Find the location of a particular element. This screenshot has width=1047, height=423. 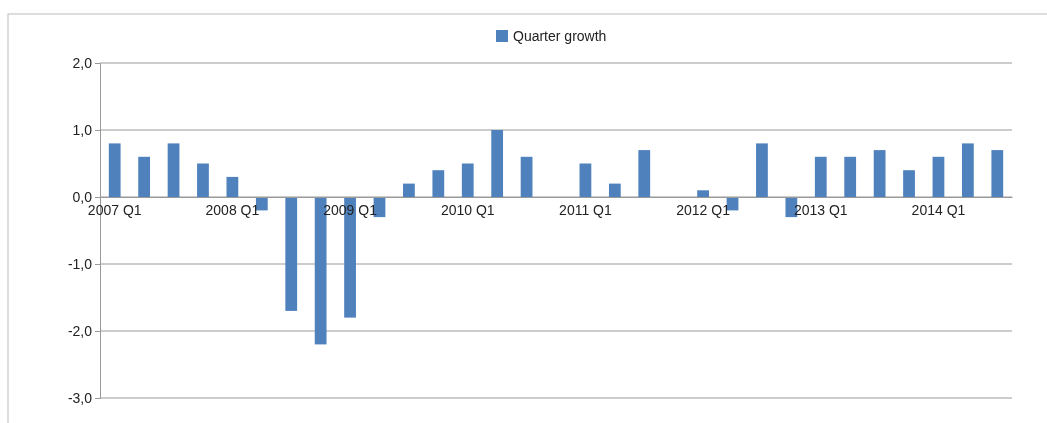

y-tick-label: 1,0 is located at coordinates (82, 129).